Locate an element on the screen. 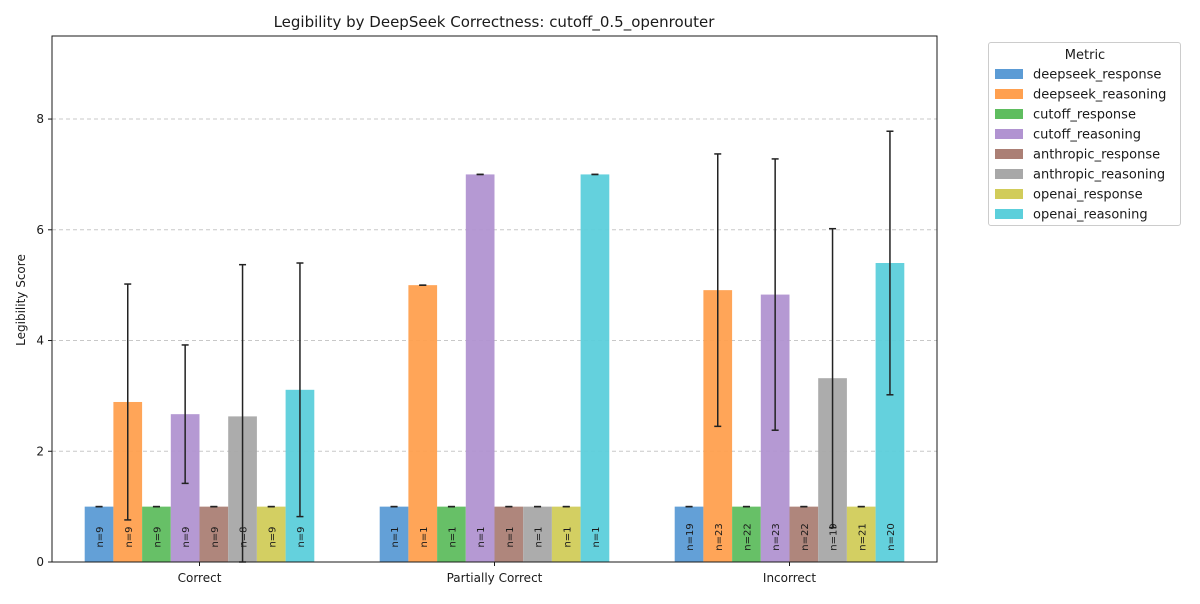 This screenshot has height=604, width=1200. legend-label: anthropic_reasoning is located at coordinates (1099, 175).